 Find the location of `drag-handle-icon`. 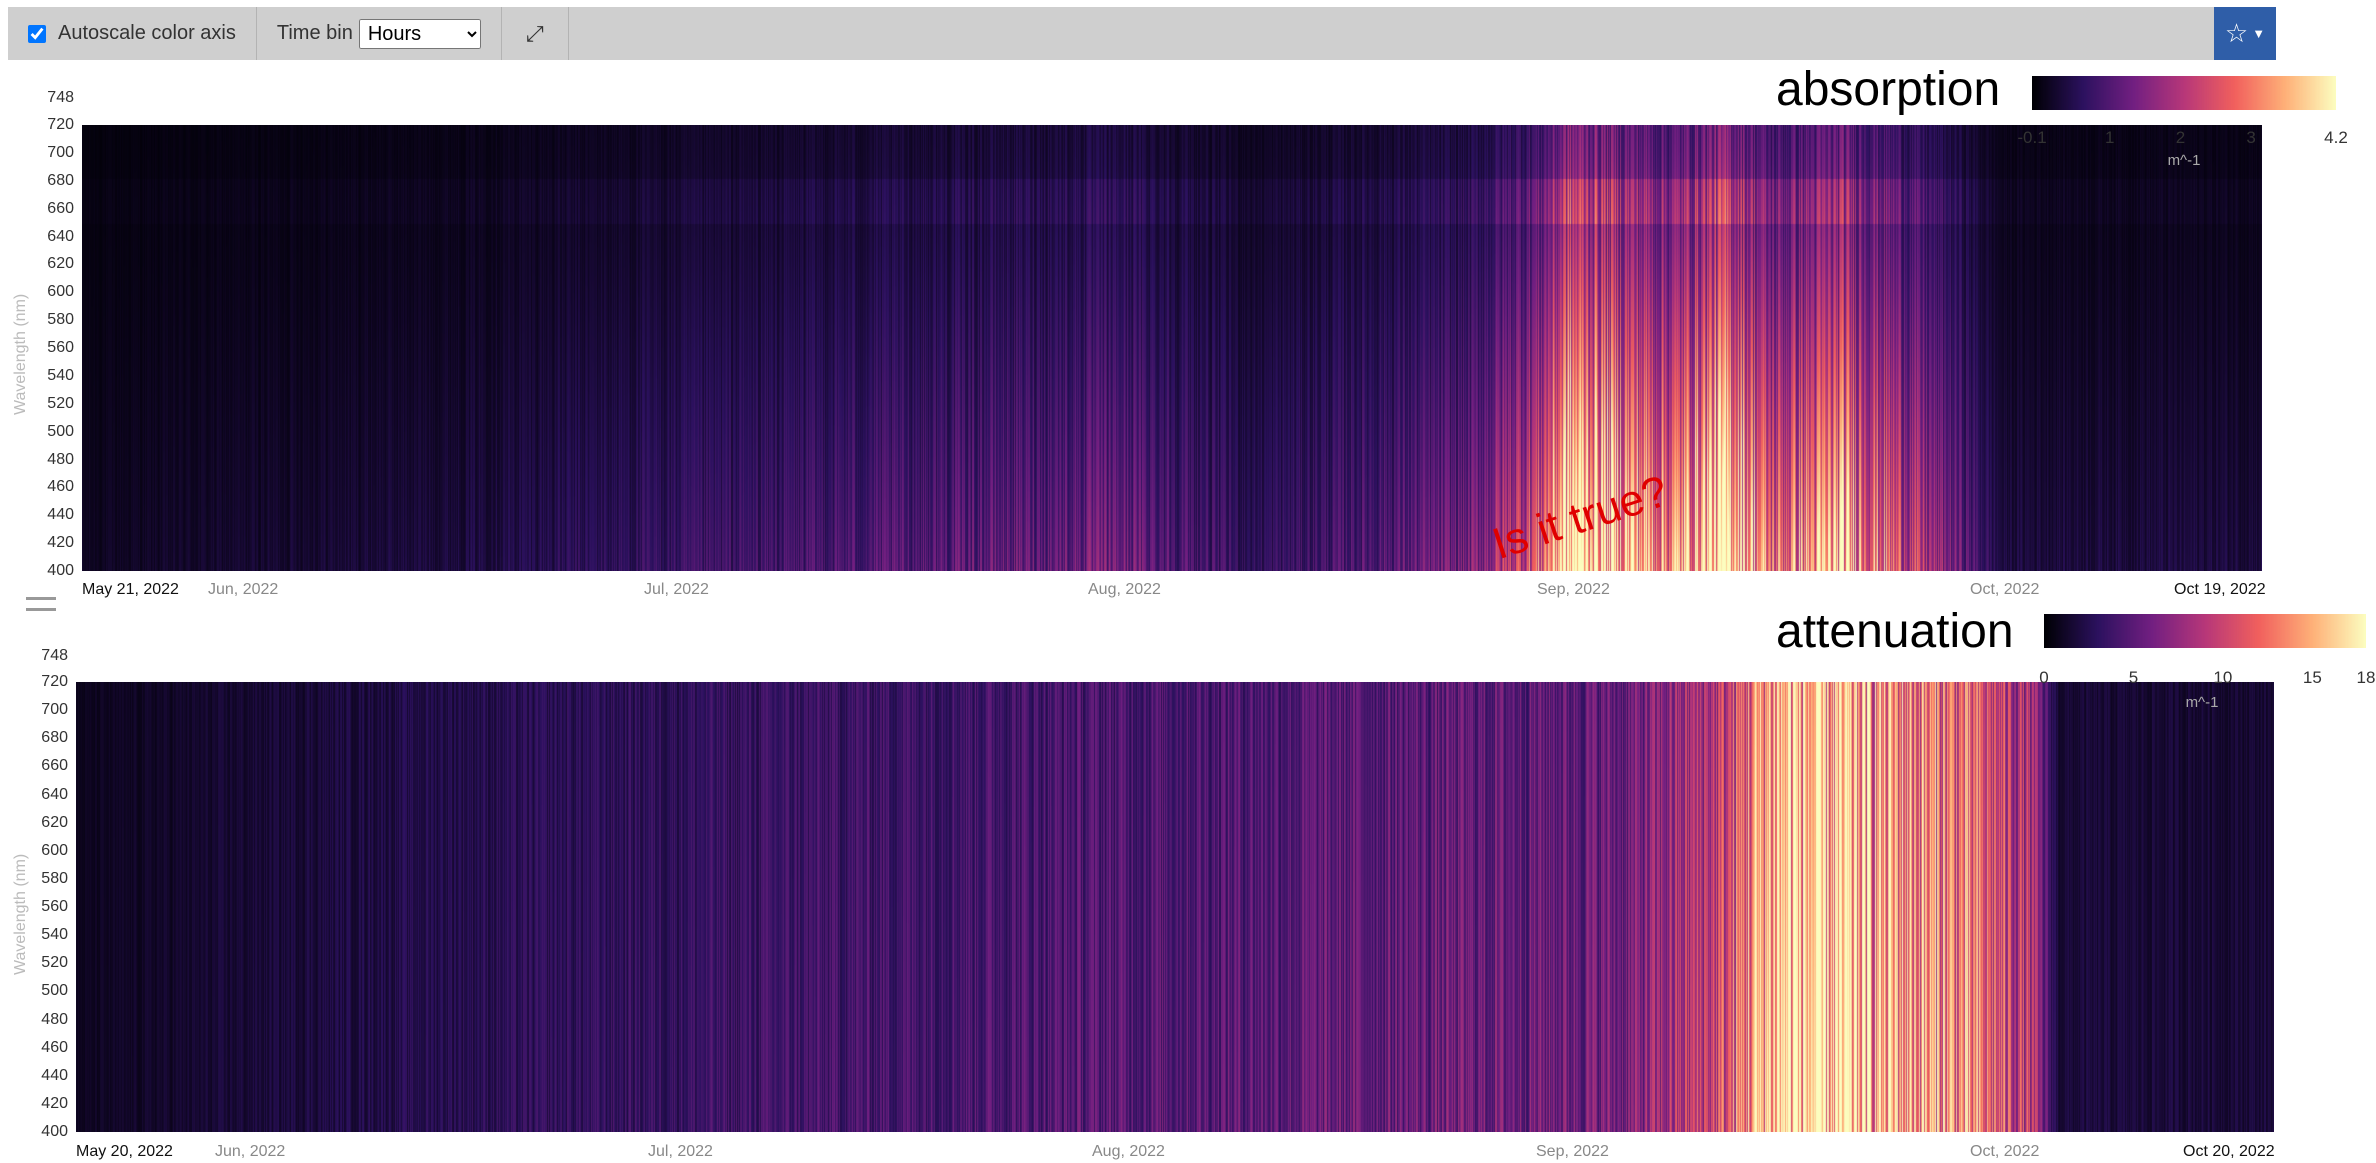

drag-handle-icon is located at coordinates (41, 604).